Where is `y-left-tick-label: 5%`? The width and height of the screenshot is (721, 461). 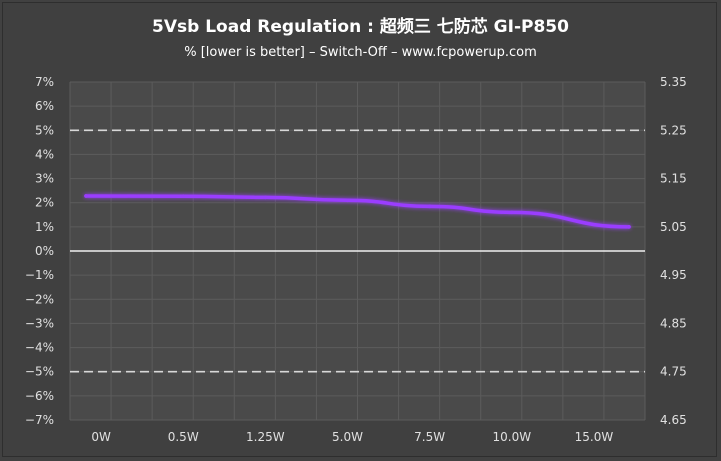
y-left-tick-label: 5% is located at coordinates (44, 130).